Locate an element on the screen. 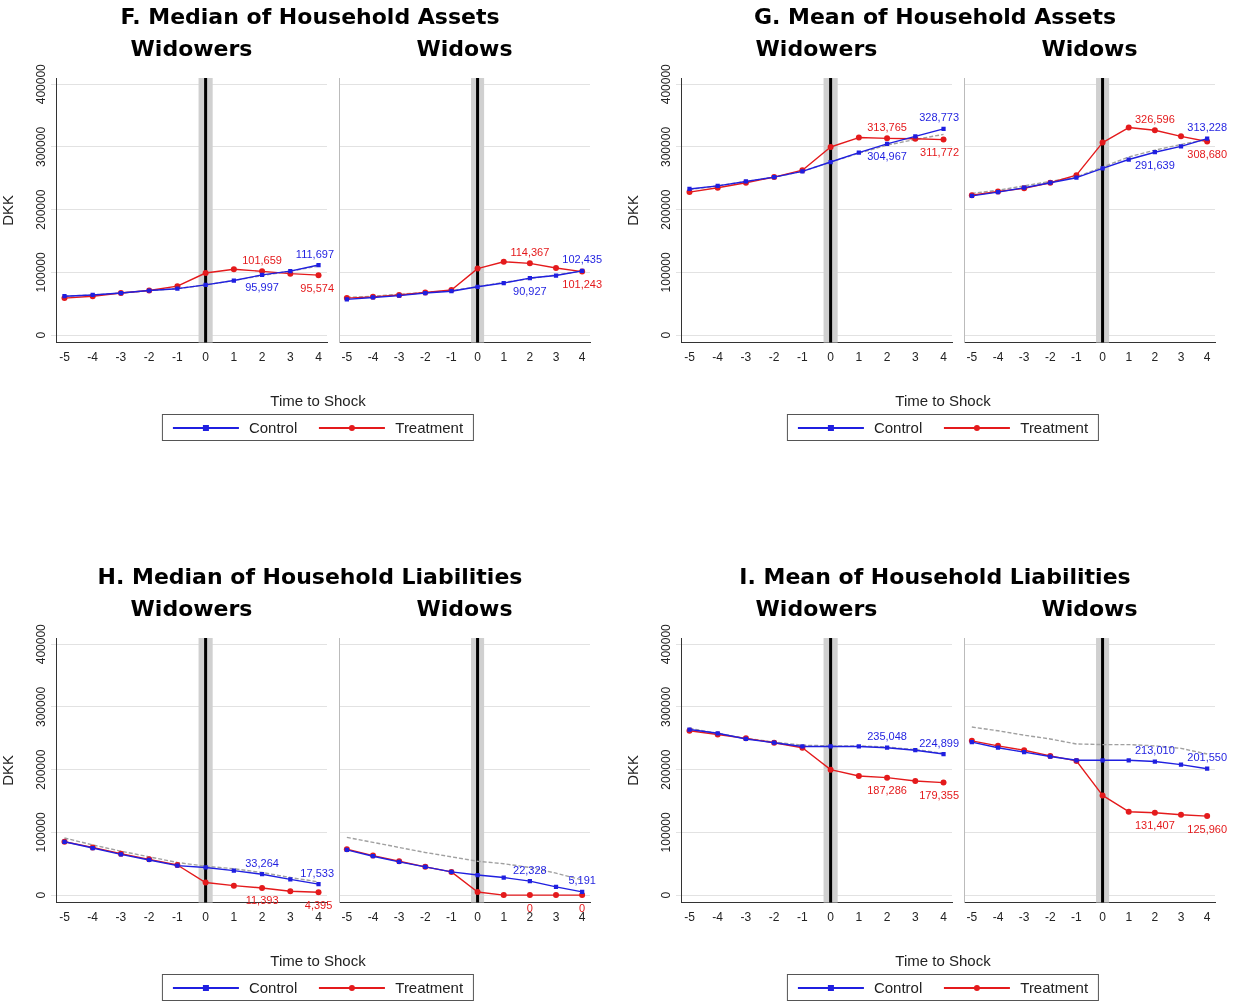  data-label: 102,435 is located at coordinates (582, 259).